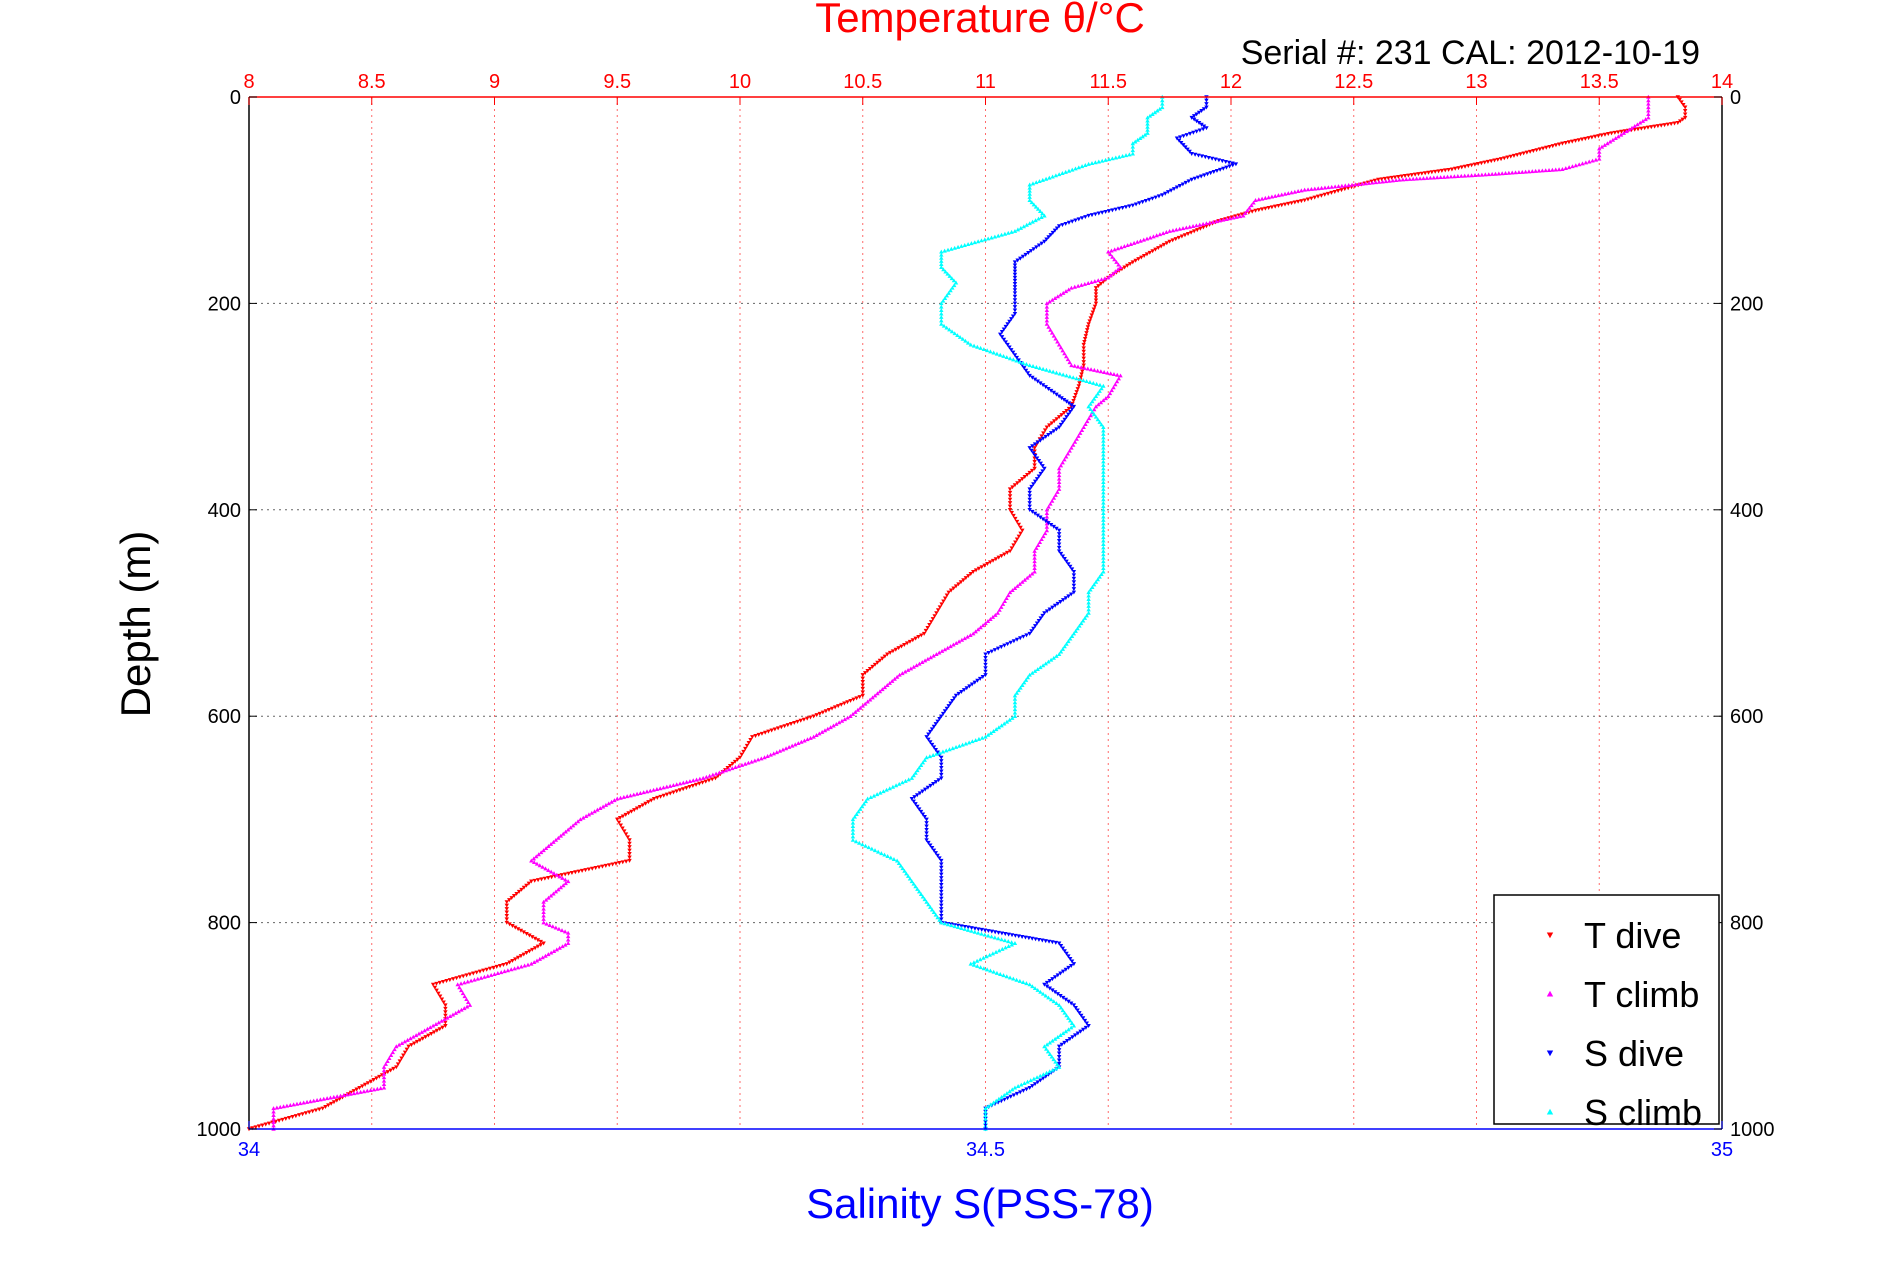 The width and height of the screenshot is (1891, 1262). What do you see at coordinates (224, 511) in the screenshot?
I see `left-tick-label: 400` at bounding box center [224, 511].